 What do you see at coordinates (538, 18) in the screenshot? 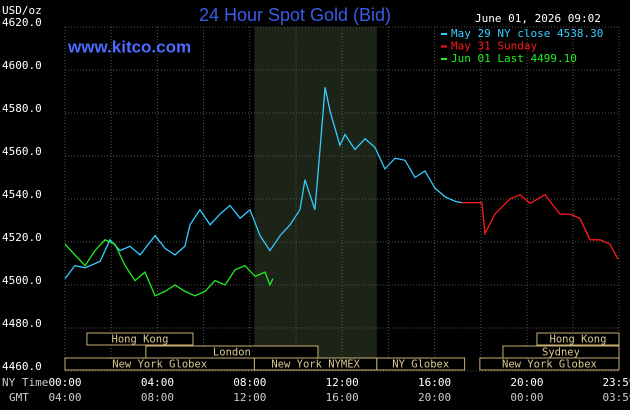
I see `timestamp: June 01, 2026 09:02` at bounding box center [538, 18].